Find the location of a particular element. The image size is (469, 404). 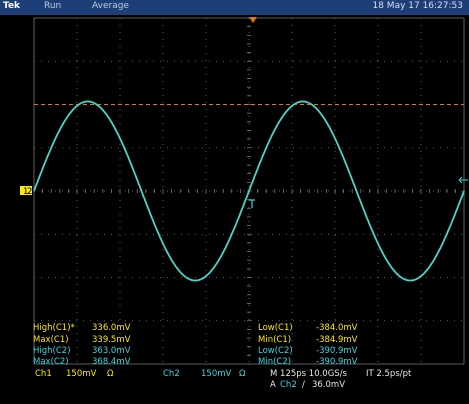

meas-value: 339.5mV is located at coordinates (111, 340).